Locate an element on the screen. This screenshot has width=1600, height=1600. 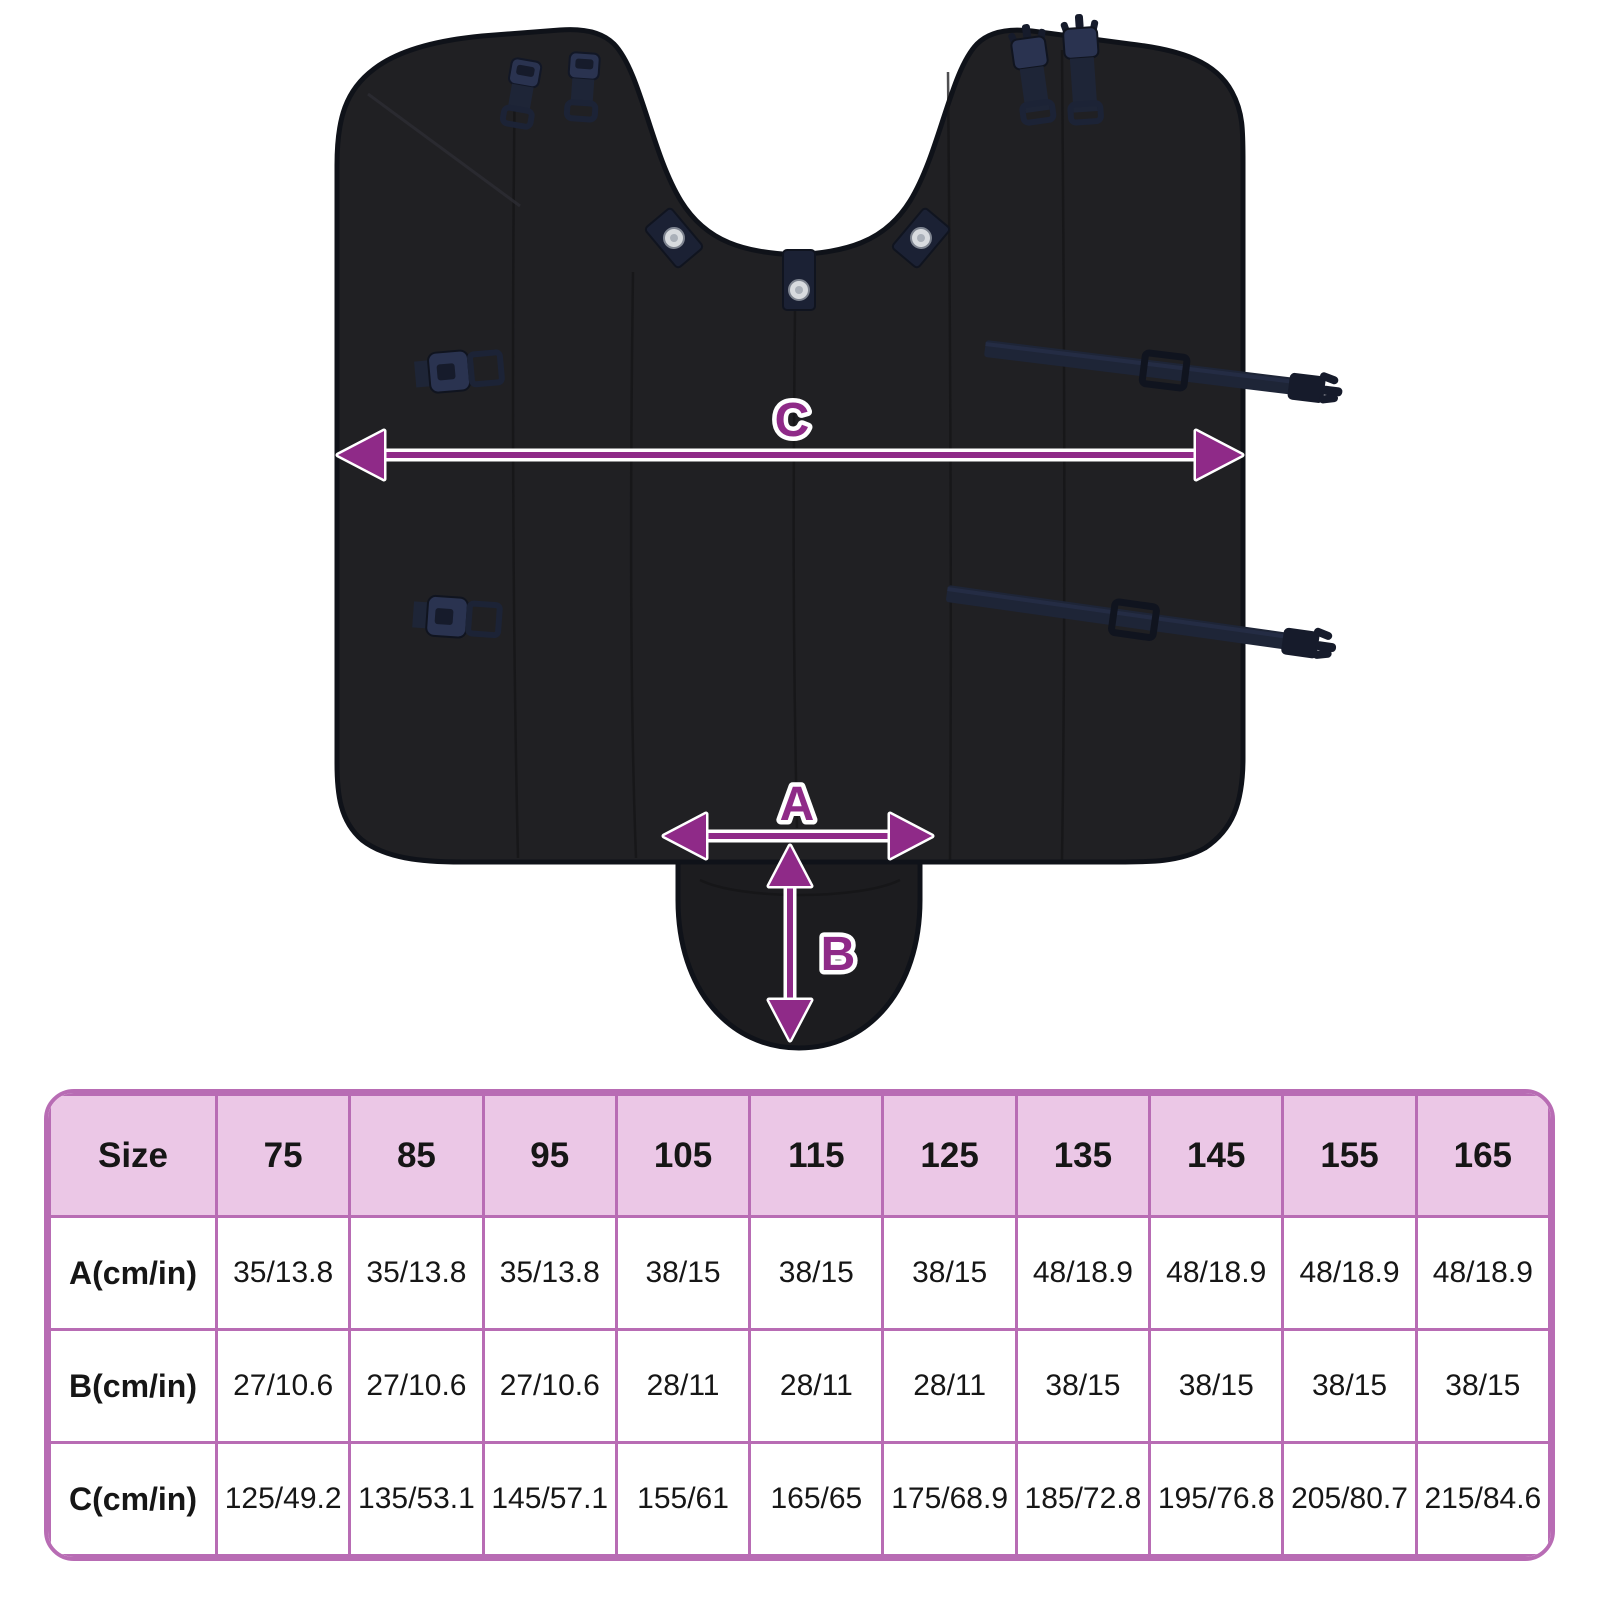
table-cell: 175/68.9 is located at coordinates (949, 1499).